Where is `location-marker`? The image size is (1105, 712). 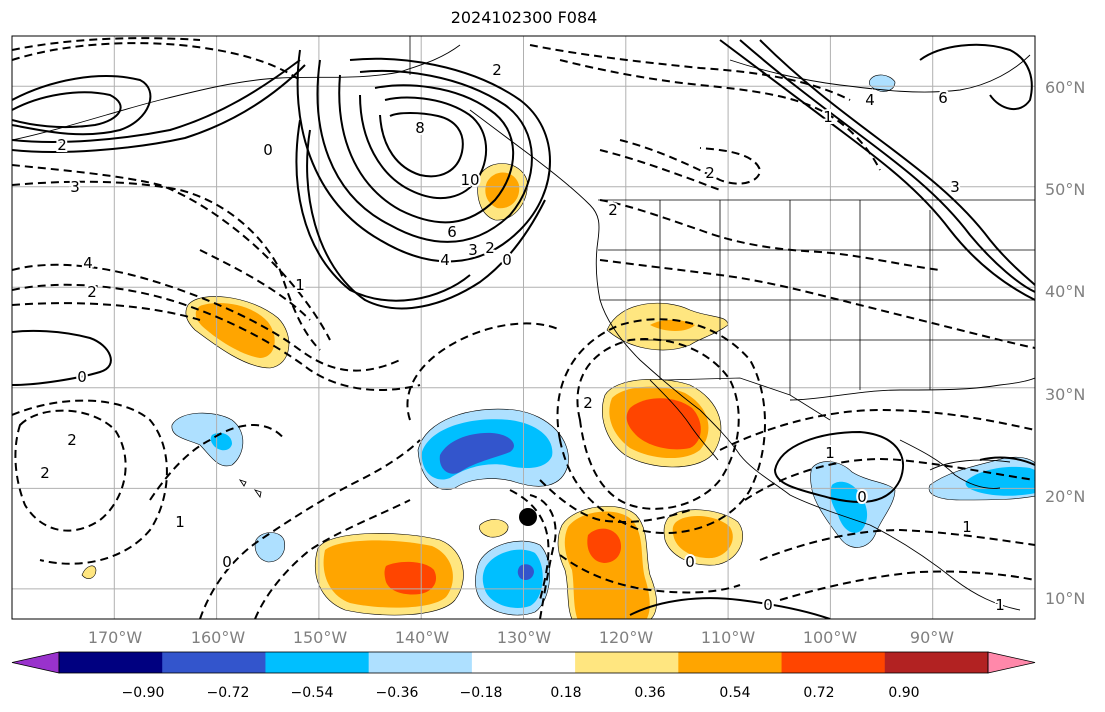 location-marker is located at coordinates (528, 517).